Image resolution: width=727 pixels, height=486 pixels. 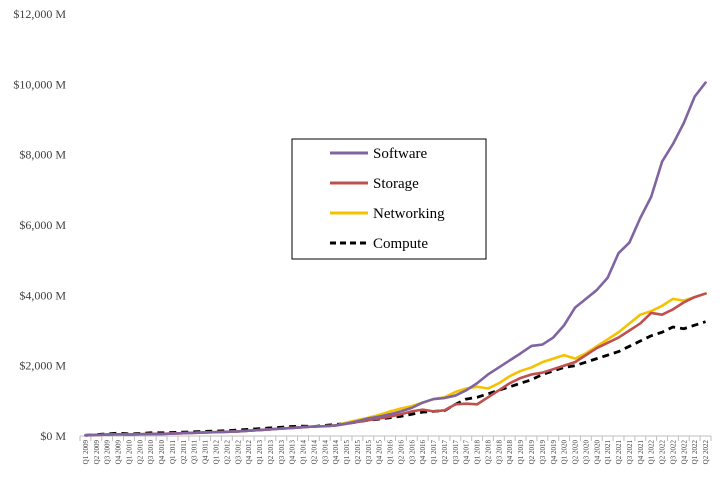 What do you see at coordinates (314, 452) in the screenshot?
I see `x-tick-label: Q2 2014` at bounding box center [314, 452].